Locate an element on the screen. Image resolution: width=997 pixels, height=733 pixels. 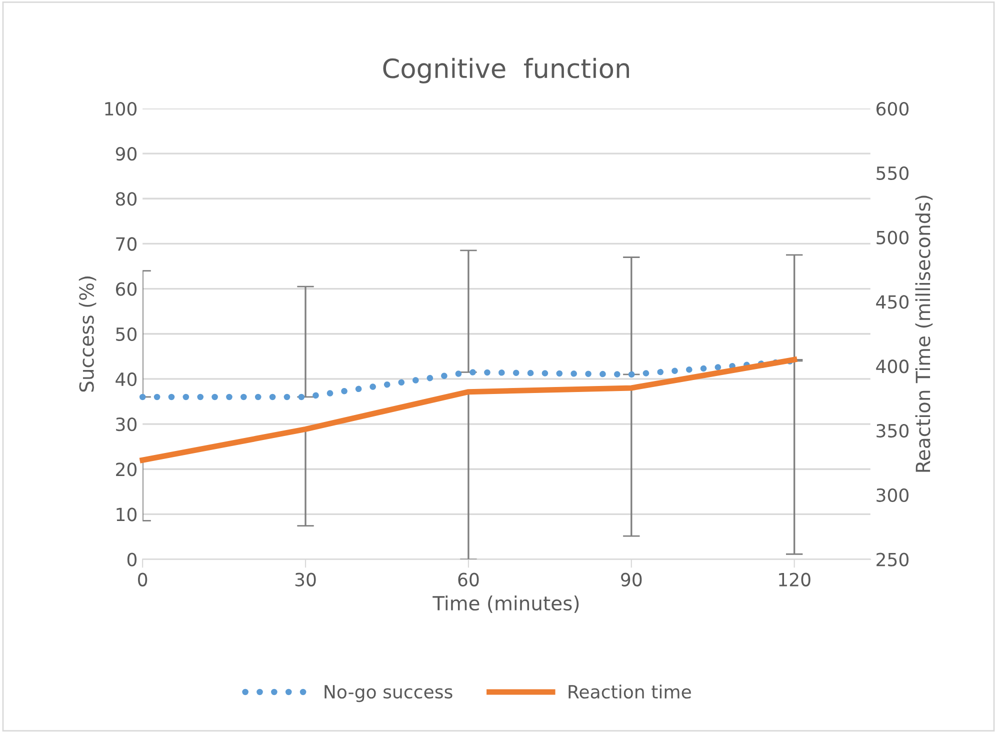
y-tick-label: 10 is located at coordinates (126, 515).